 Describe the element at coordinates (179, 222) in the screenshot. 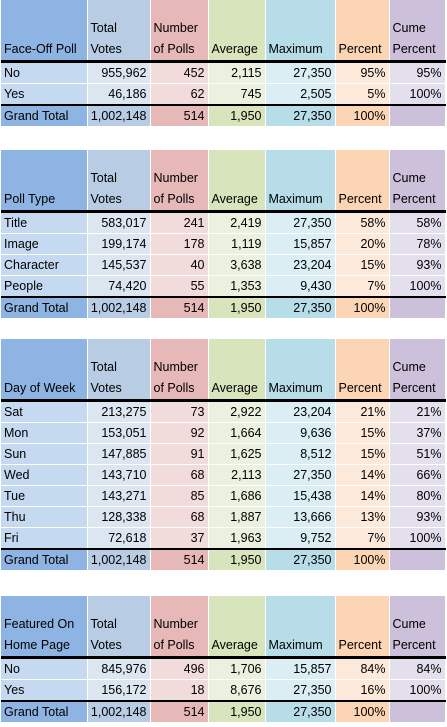

I see `cell-number-of-polls: 241` at that location.